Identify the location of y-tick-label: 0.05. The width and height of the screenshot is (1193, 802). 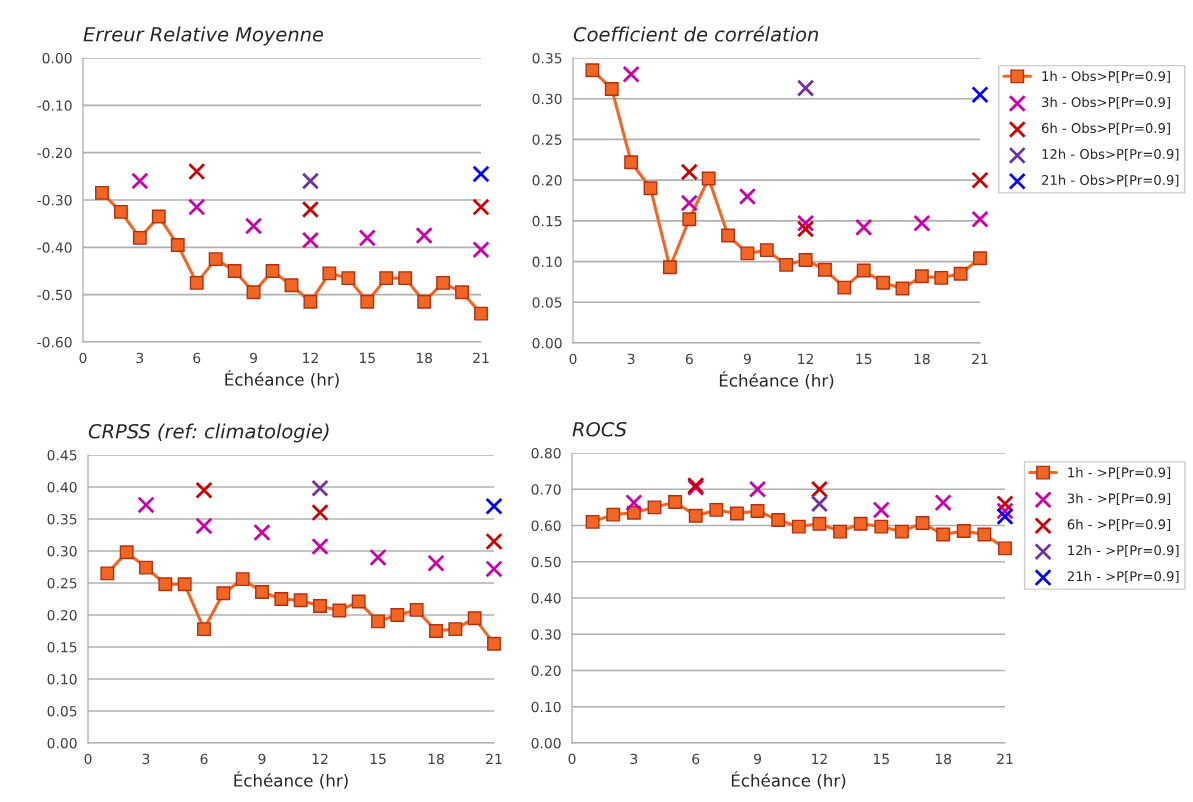
(547, 302).